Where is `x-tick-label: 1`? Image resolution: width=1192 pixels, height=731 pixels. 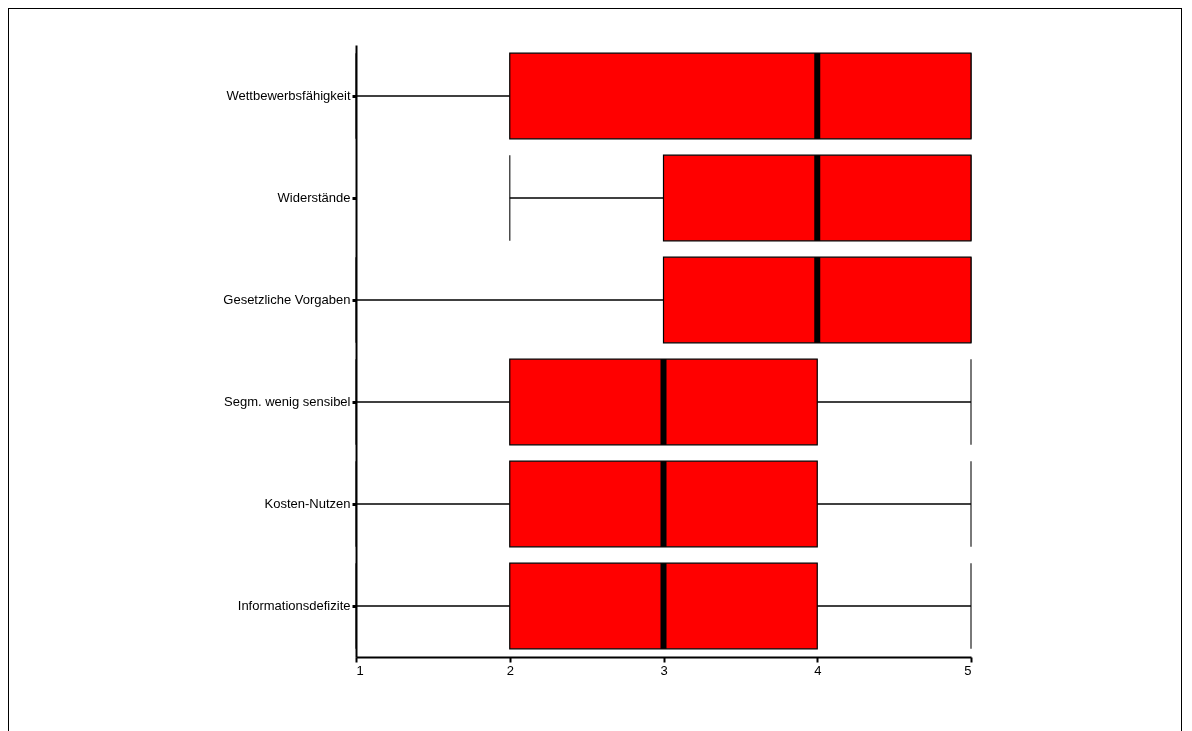
x-tick-label: 1 is located at coordinates (360, 670).